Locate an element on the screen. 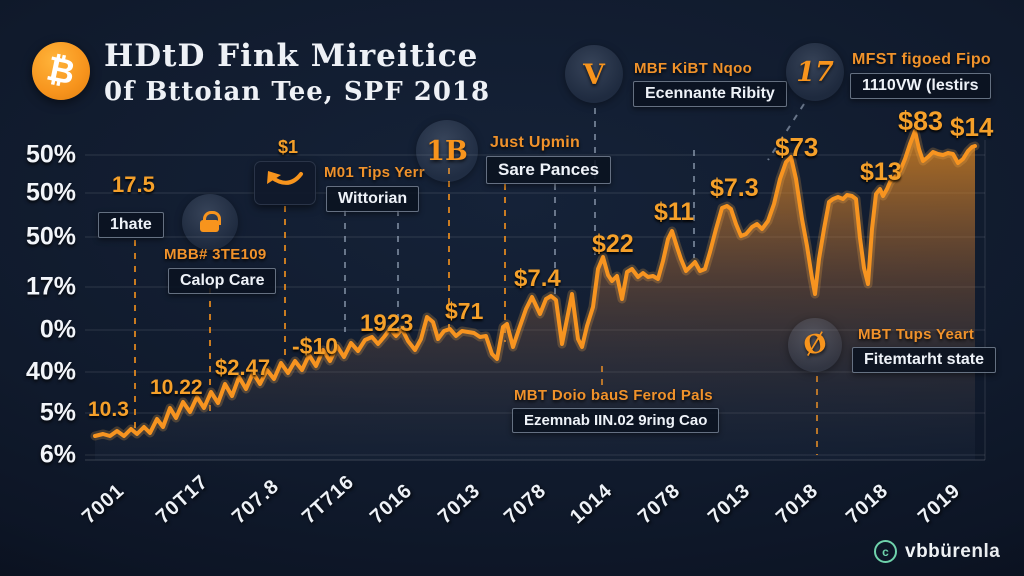 This screenshot has width=1024, height=576. badge2-glyph-icon: 17 is located at coordinates (815, 72).